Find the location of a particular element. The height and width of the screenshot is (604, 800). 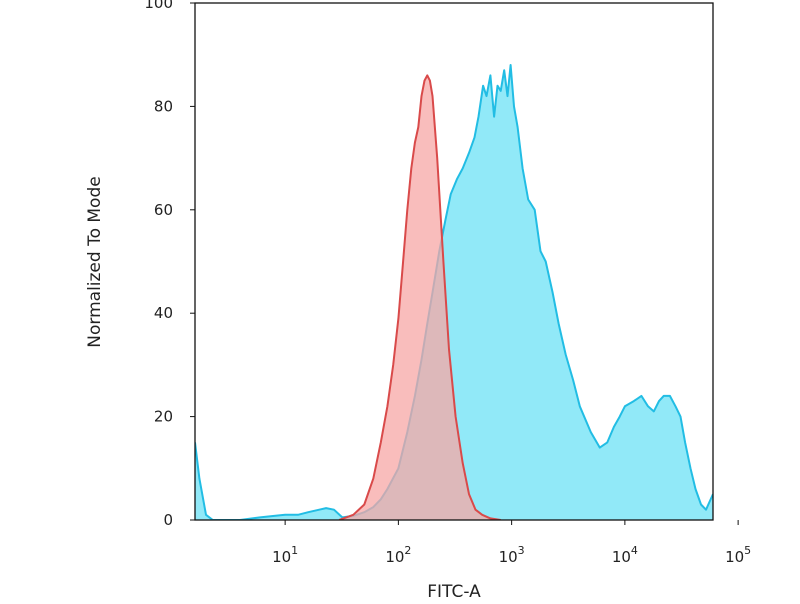

x-tick-label: 10⁵ is located at coordinates (738, 555).